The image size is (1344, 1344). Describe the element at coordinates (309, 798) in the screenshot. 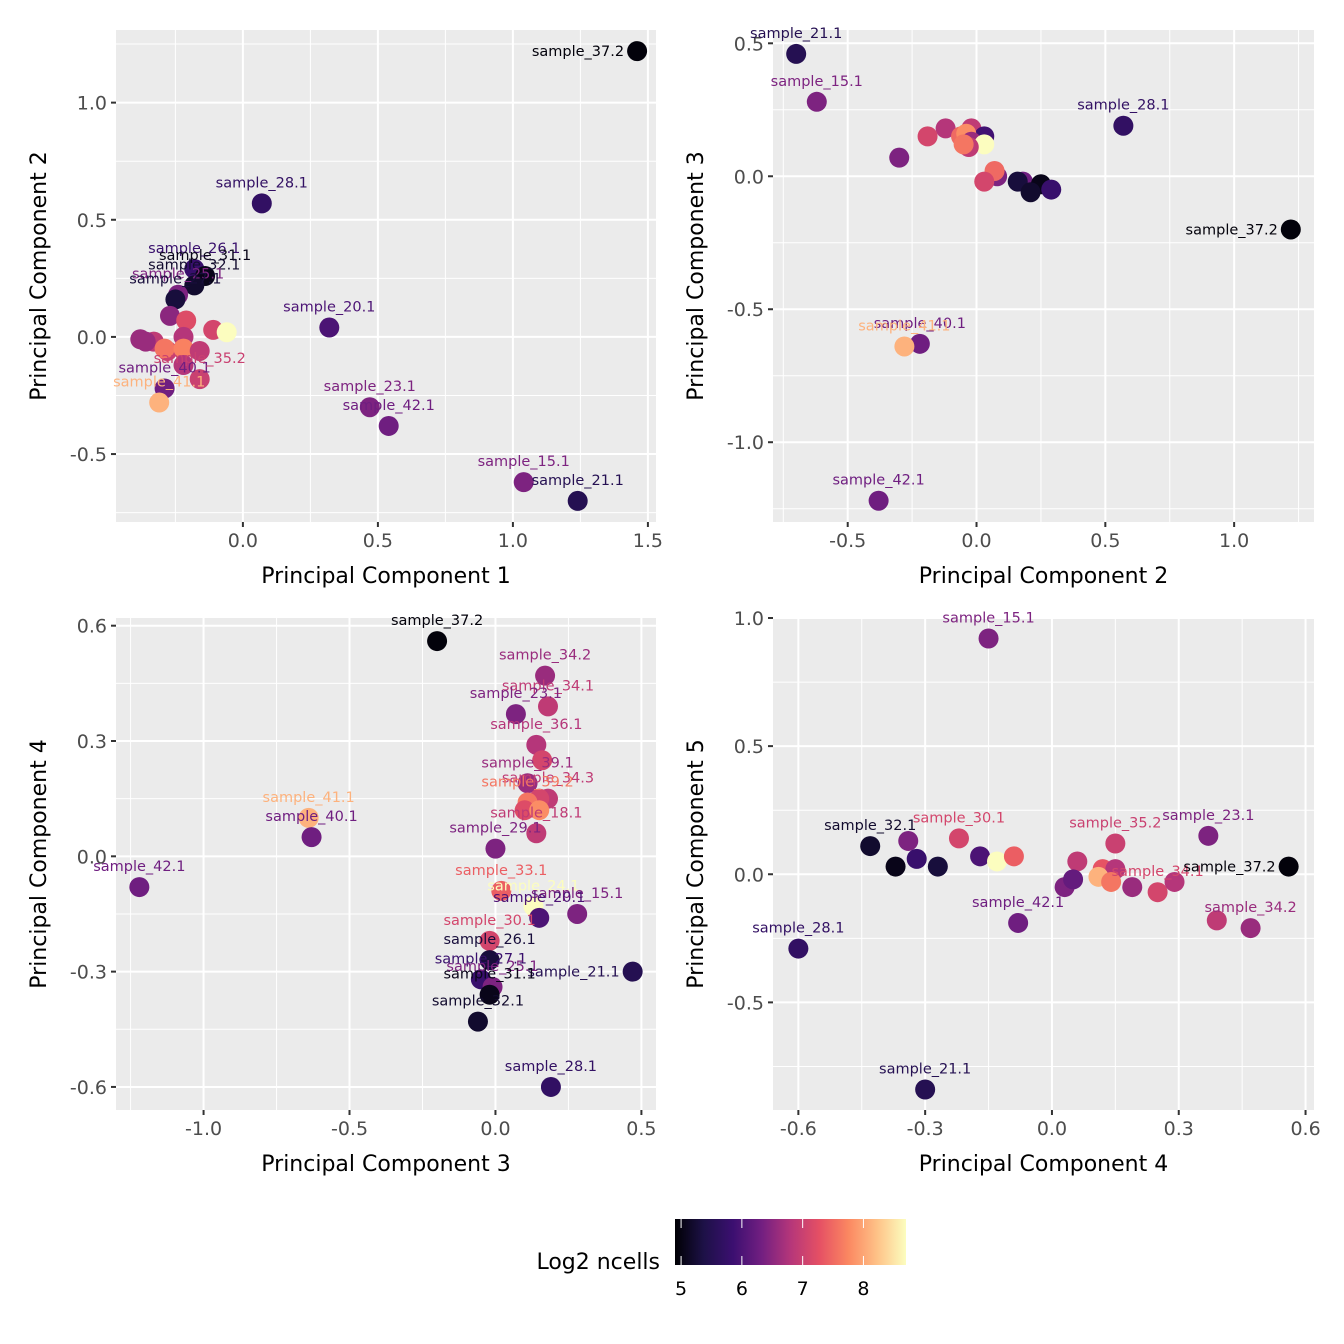

I see `point-label: sample_41.1` at that location.